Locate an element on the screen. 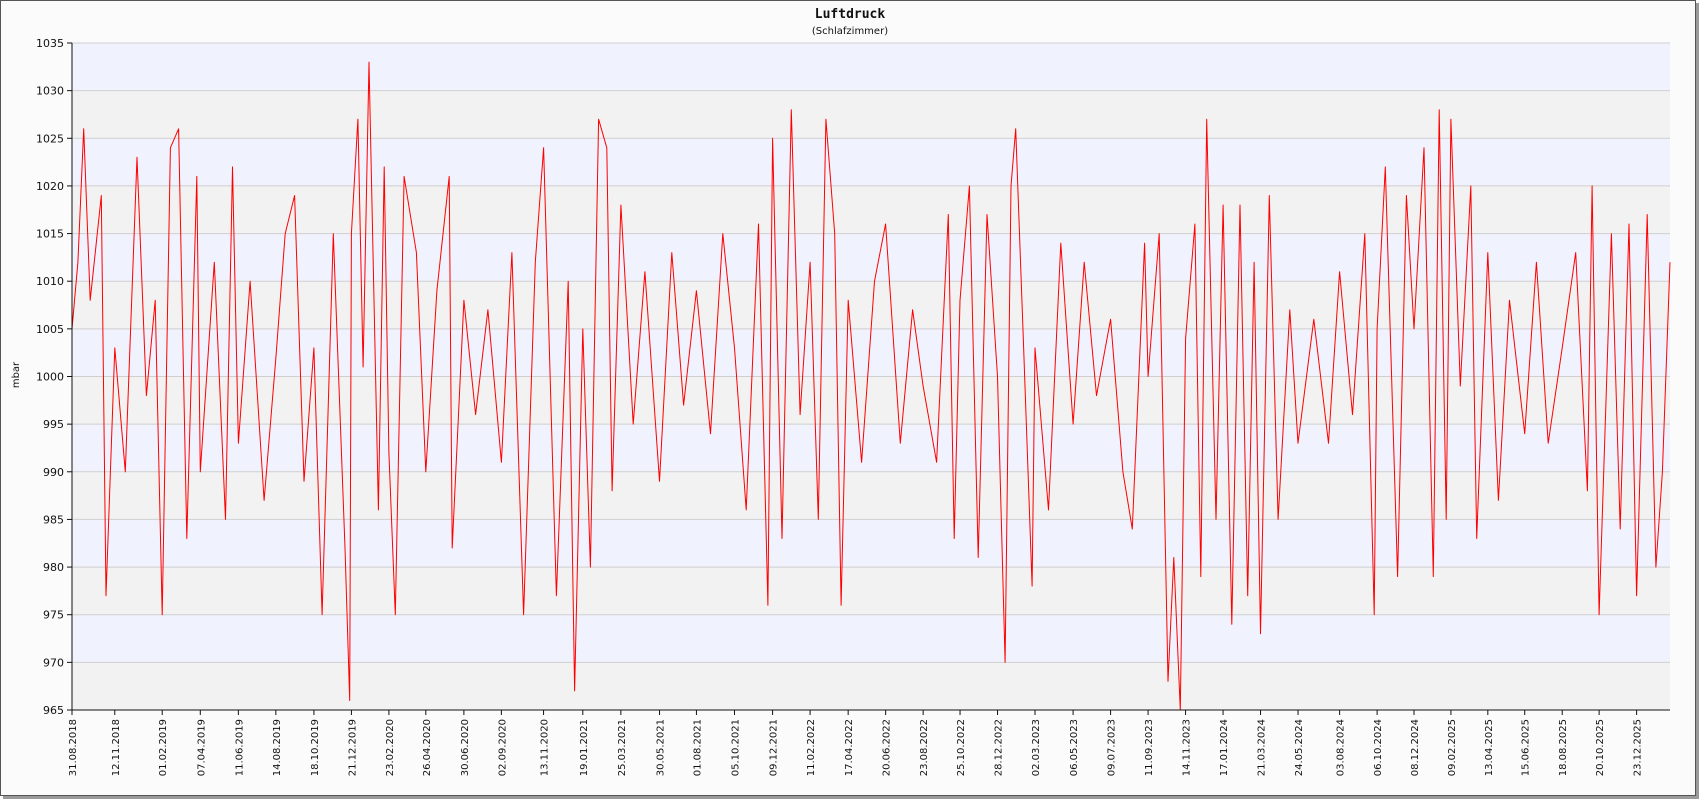 The image size is (1700, 800). x-tick-label-7: 21.12.2019 is located at coordinates (352, 747).